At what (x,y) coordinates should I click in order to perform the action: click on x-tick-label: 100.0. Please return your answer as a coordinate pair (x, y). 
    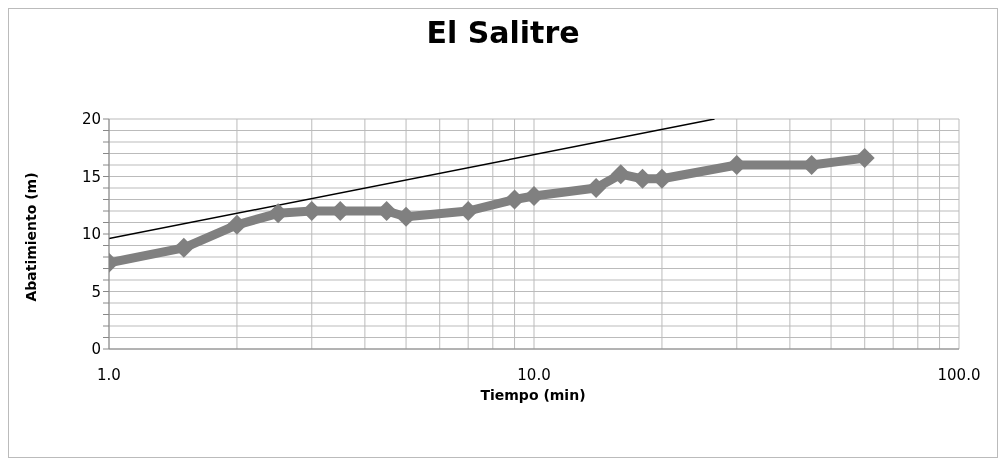
    Looking at the image, I should click on (959, 374).